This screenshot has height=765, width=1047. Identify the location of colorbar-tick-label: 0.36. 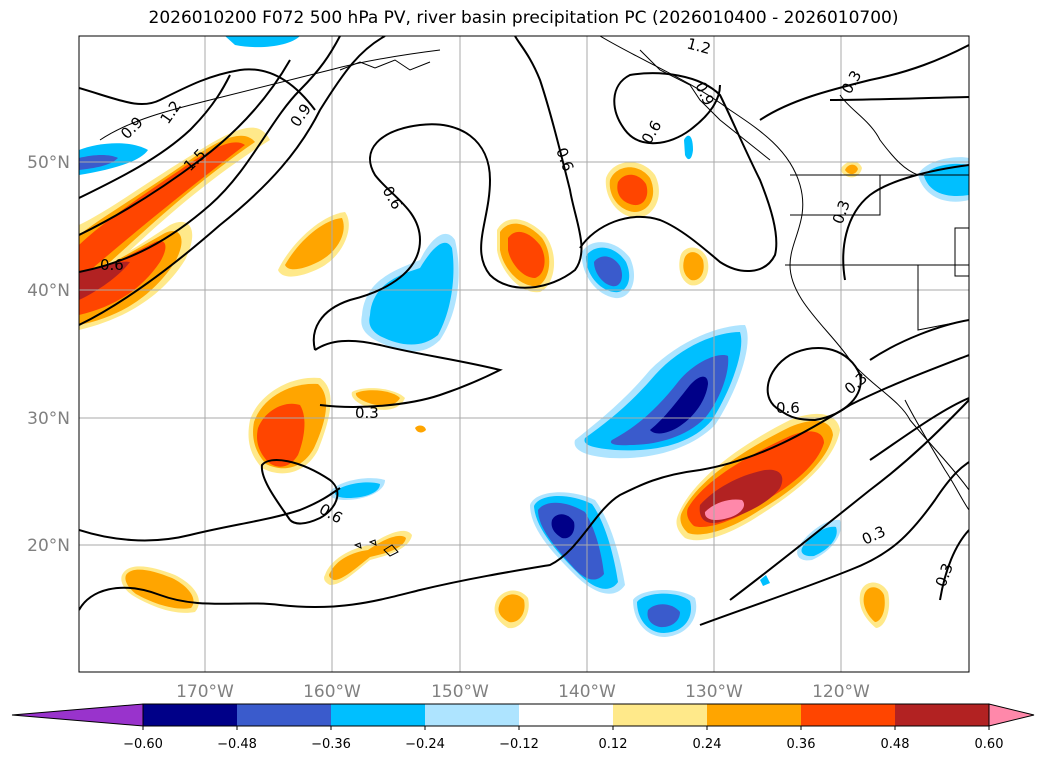
(801, 744).